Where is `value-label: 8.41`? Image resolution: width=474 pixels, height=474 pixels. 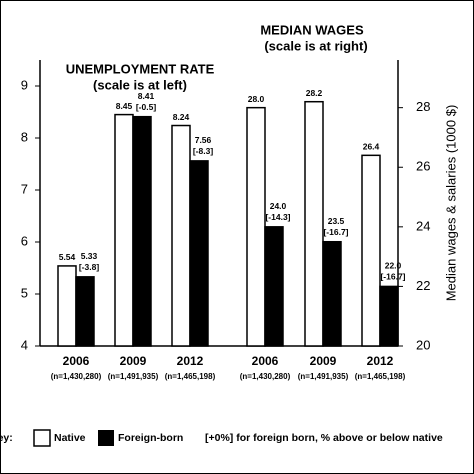
value-label: 8.41 is located at coordinates (146, 96).